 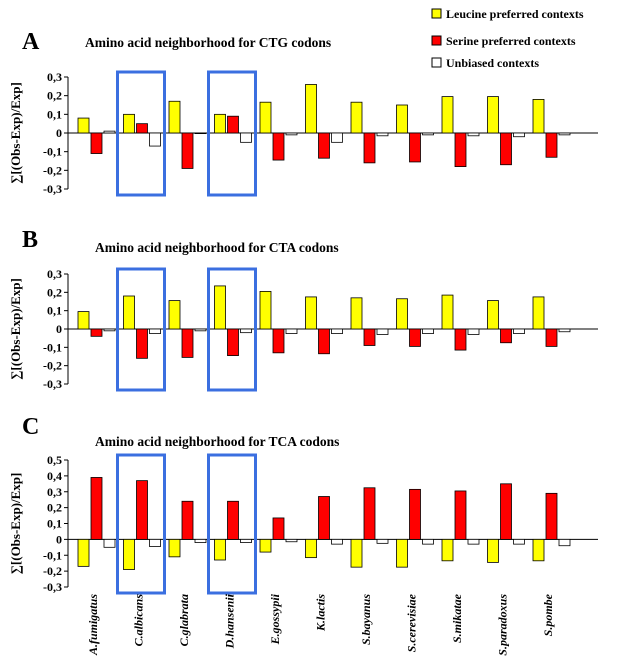 What do you see at coordinates (515, 14) in the screenshot?
I see `legend-label-0: Leucine preferred contexts` at bounding box center [515, 14].